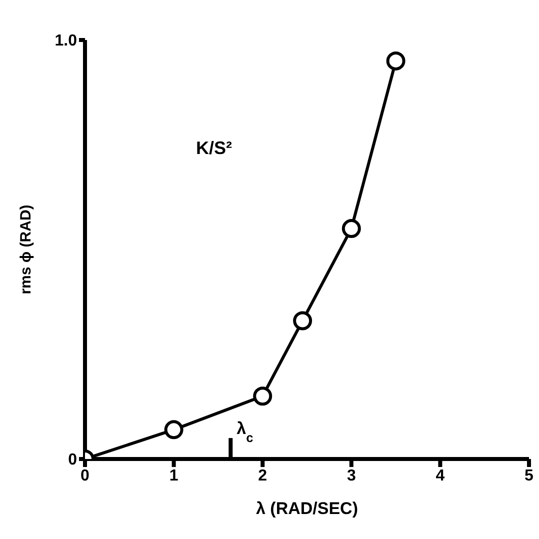  Describe the element at coordinates (214, 148) in the screenshot. I see `annotation: K/S²` at that location.